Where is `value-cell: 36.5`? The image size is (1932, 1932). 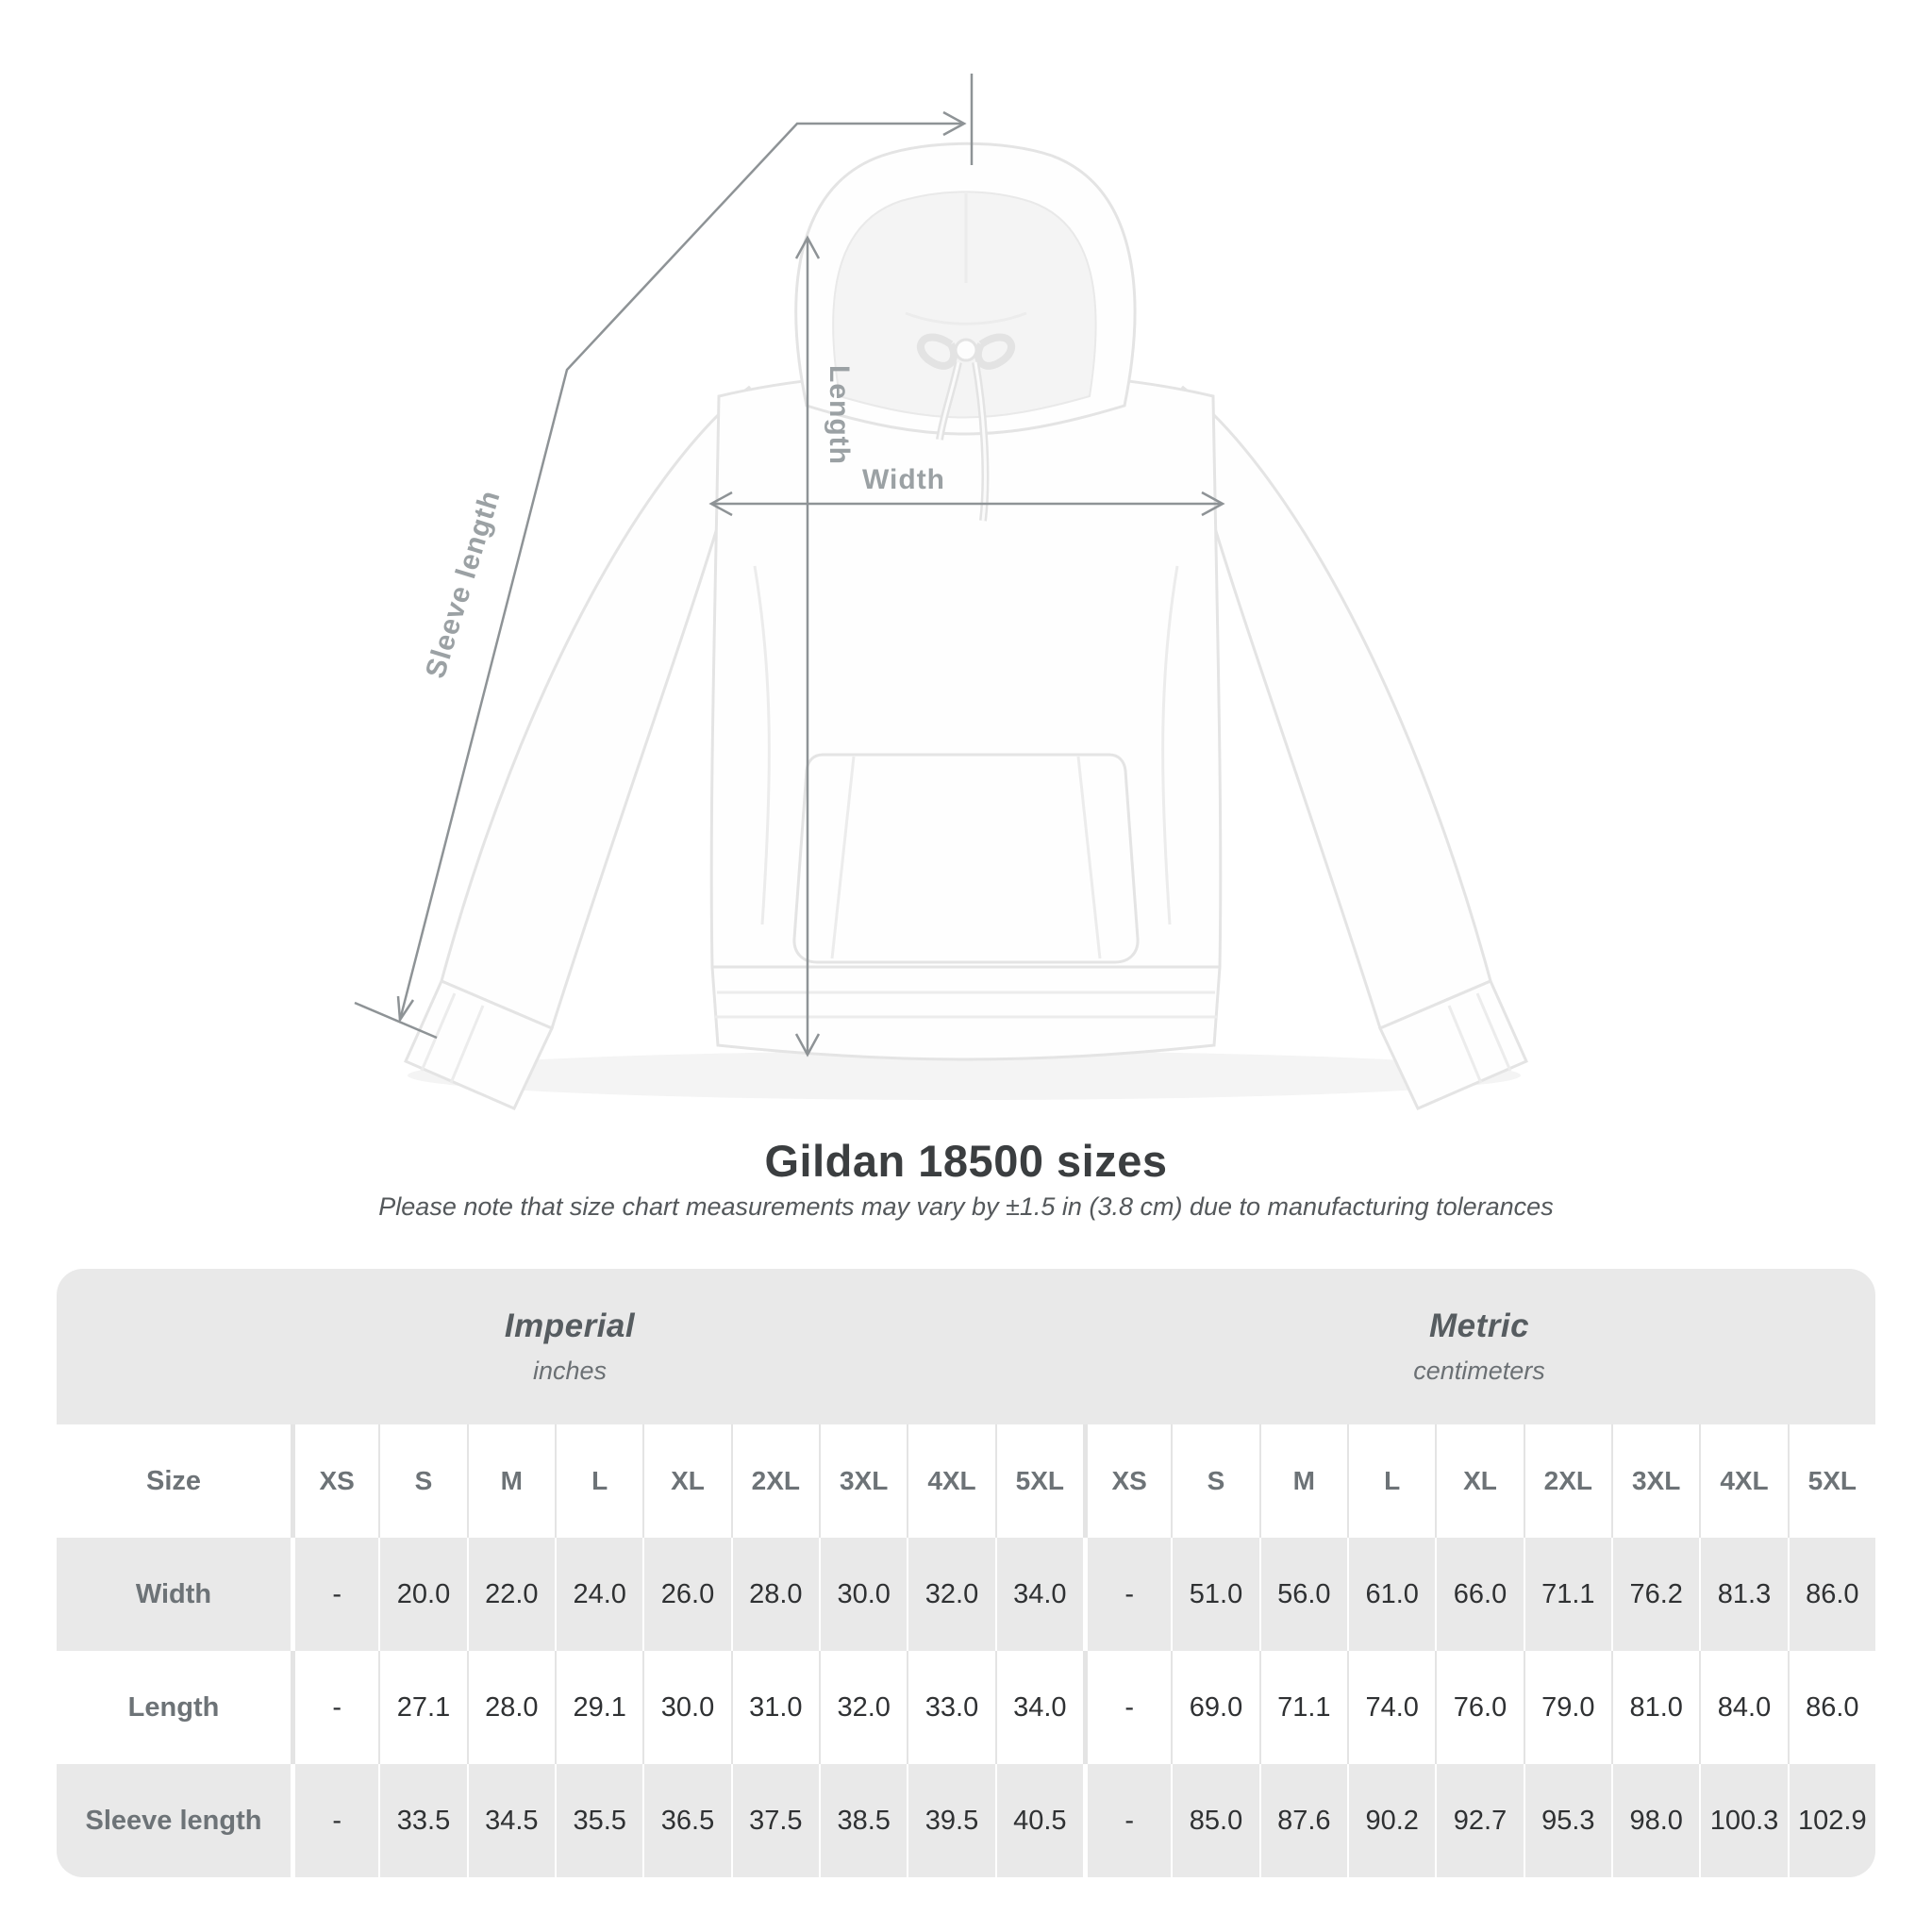
value-cell: 36.5 is located at coordinates (686, 1821).